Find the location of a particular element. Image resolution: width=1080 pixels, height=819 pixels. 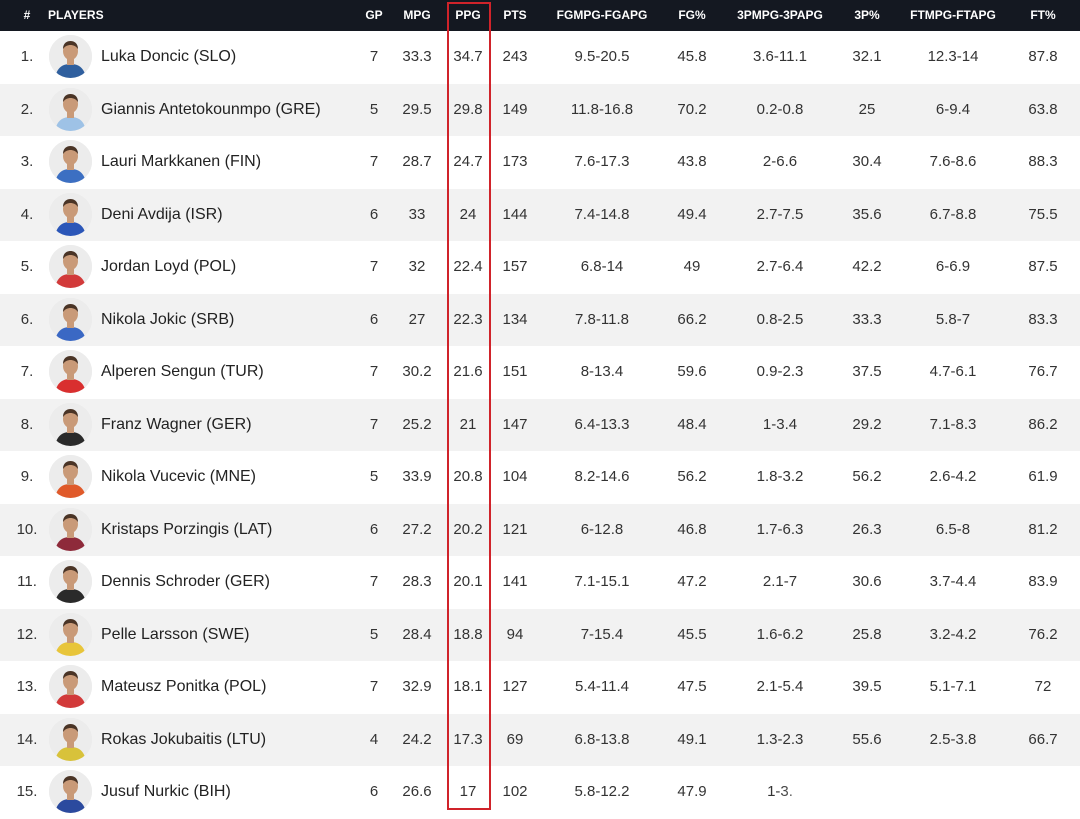

cell-mpg: 25.2 is located at coordinates (417, 424).